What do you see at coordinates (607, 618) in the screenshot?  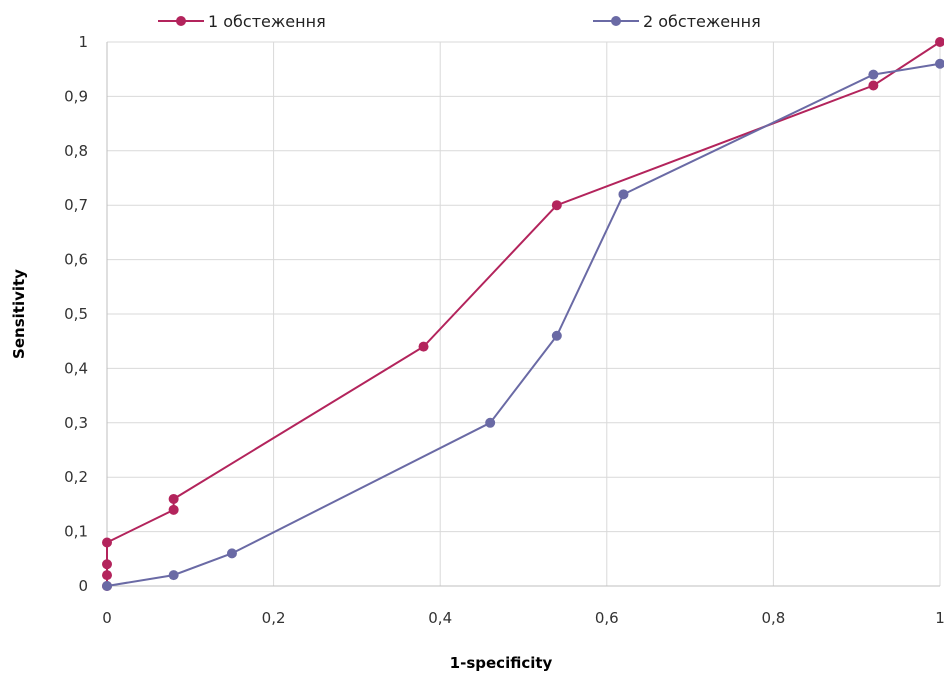 I see `x-tick-label: 0,6` at bounding box center [607, 618].